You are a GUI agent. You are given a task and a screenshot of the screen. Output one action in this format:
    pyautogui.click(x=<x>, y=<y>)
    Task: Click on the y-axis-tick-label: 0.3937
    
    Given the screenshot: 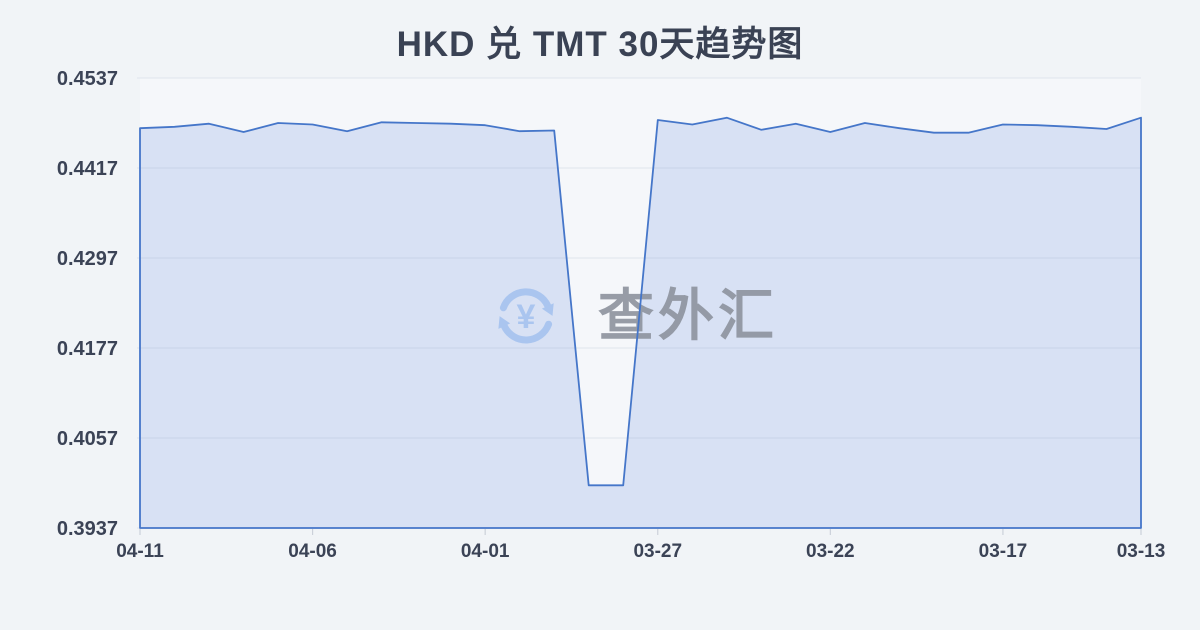 What is the action you would take?
    pyautogui.click(x=87, y=529)
    